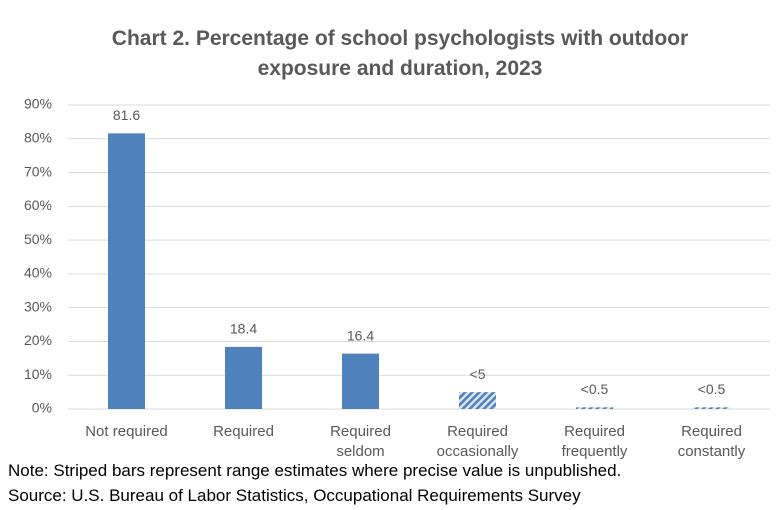  Describe the element at coordinates (478, 374) in the screenshot. I see `data-label: <5` at that location.